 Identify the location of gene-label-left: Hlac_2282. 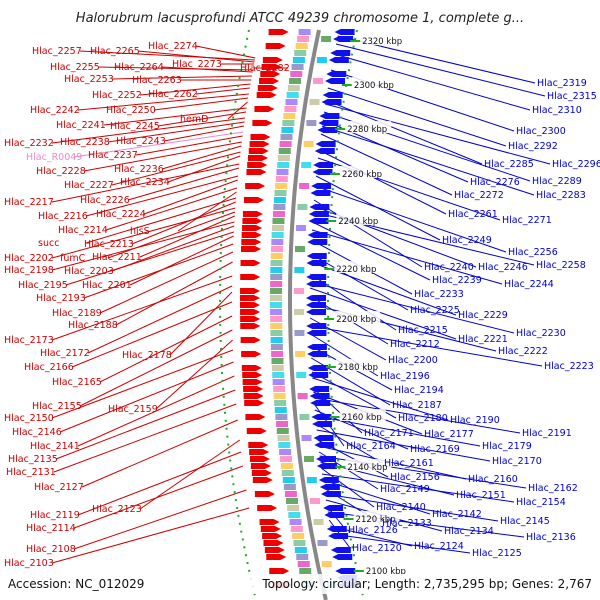
(265, 68).